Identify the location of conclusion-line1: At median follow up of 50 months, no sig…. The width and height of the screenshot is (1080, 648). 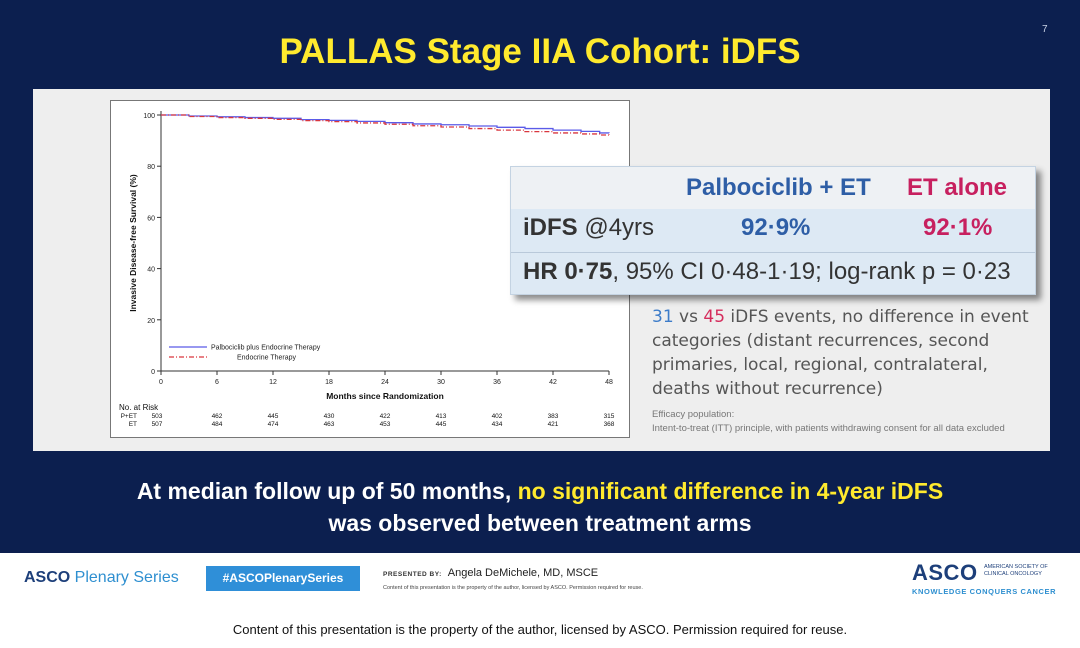
(540, 491).